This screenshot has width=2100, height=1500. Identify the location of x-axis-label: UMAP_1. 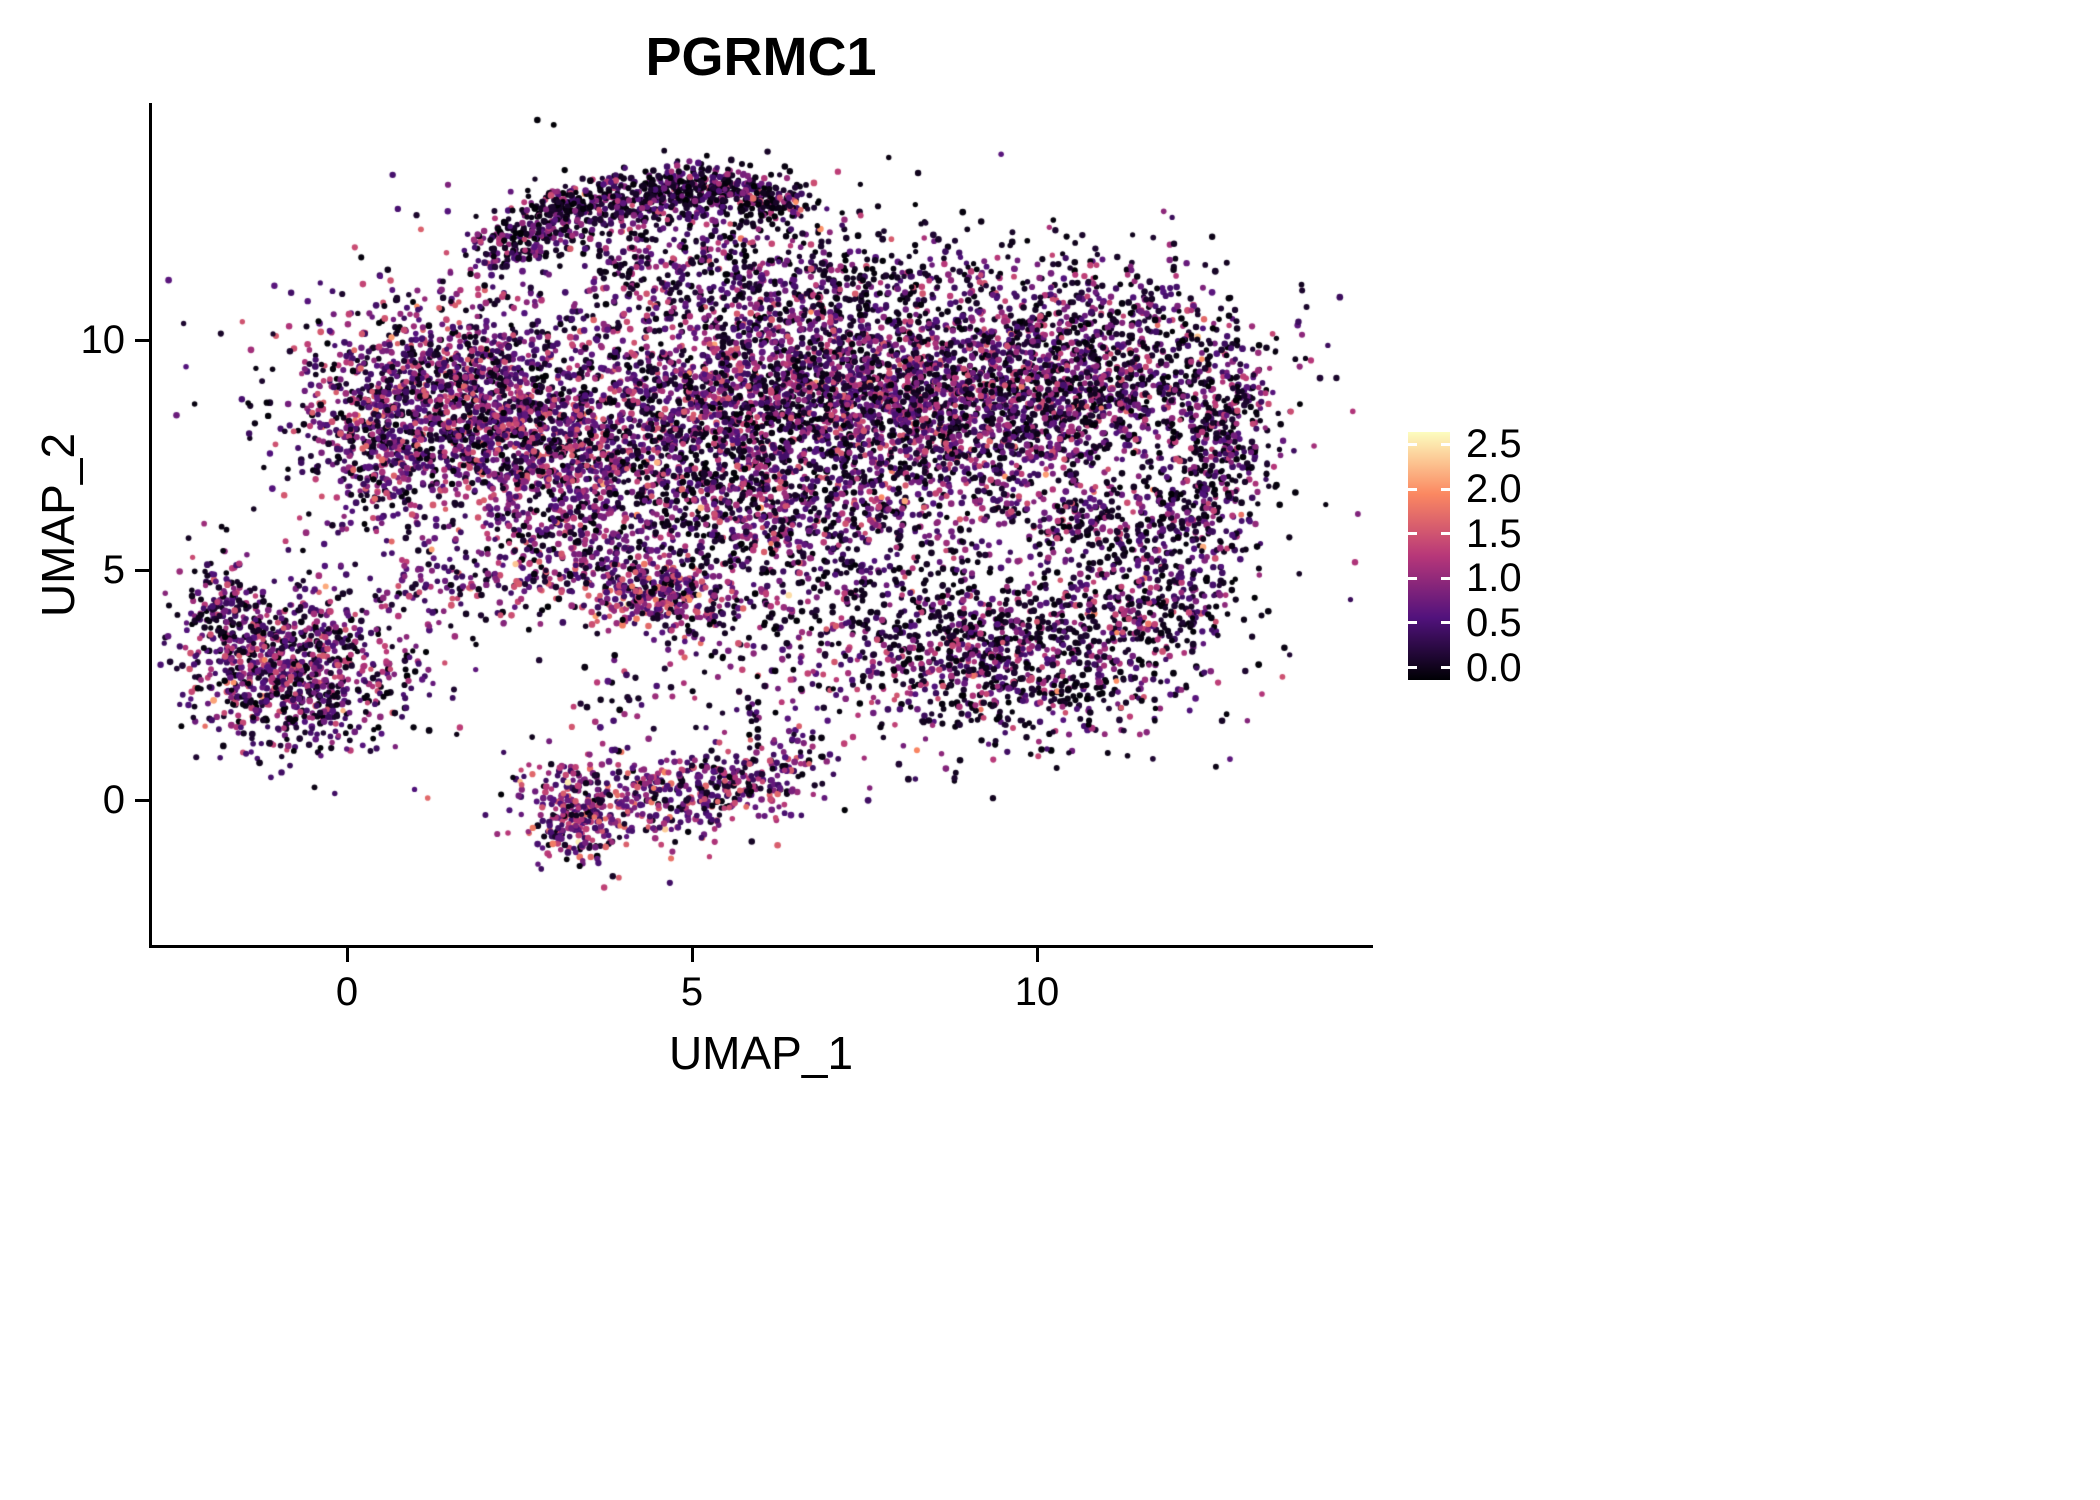
(761, 1053).